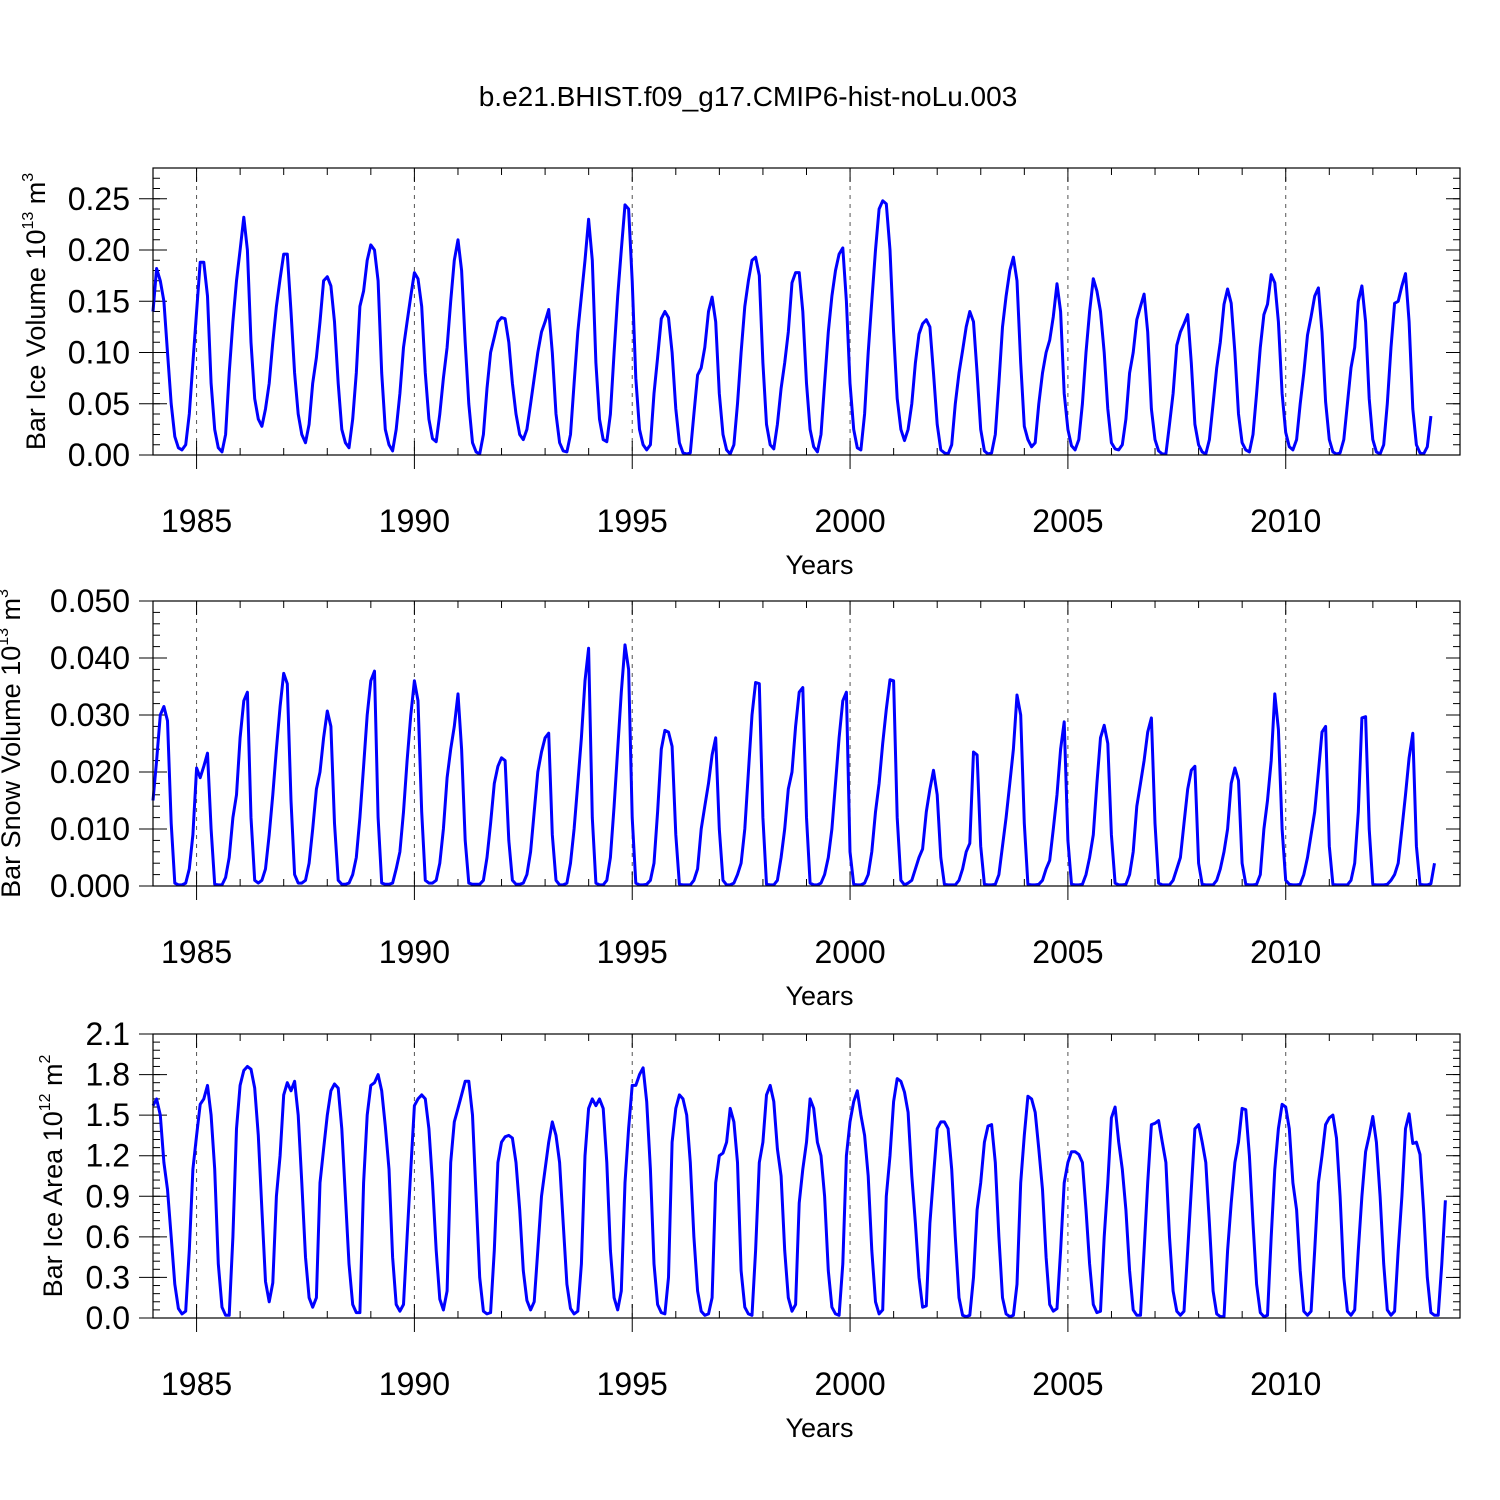  What do you see at coordinates (90, 658) in the screenshot?
I see `y-tick-label: 0.040` at bounding box center [90, 658].